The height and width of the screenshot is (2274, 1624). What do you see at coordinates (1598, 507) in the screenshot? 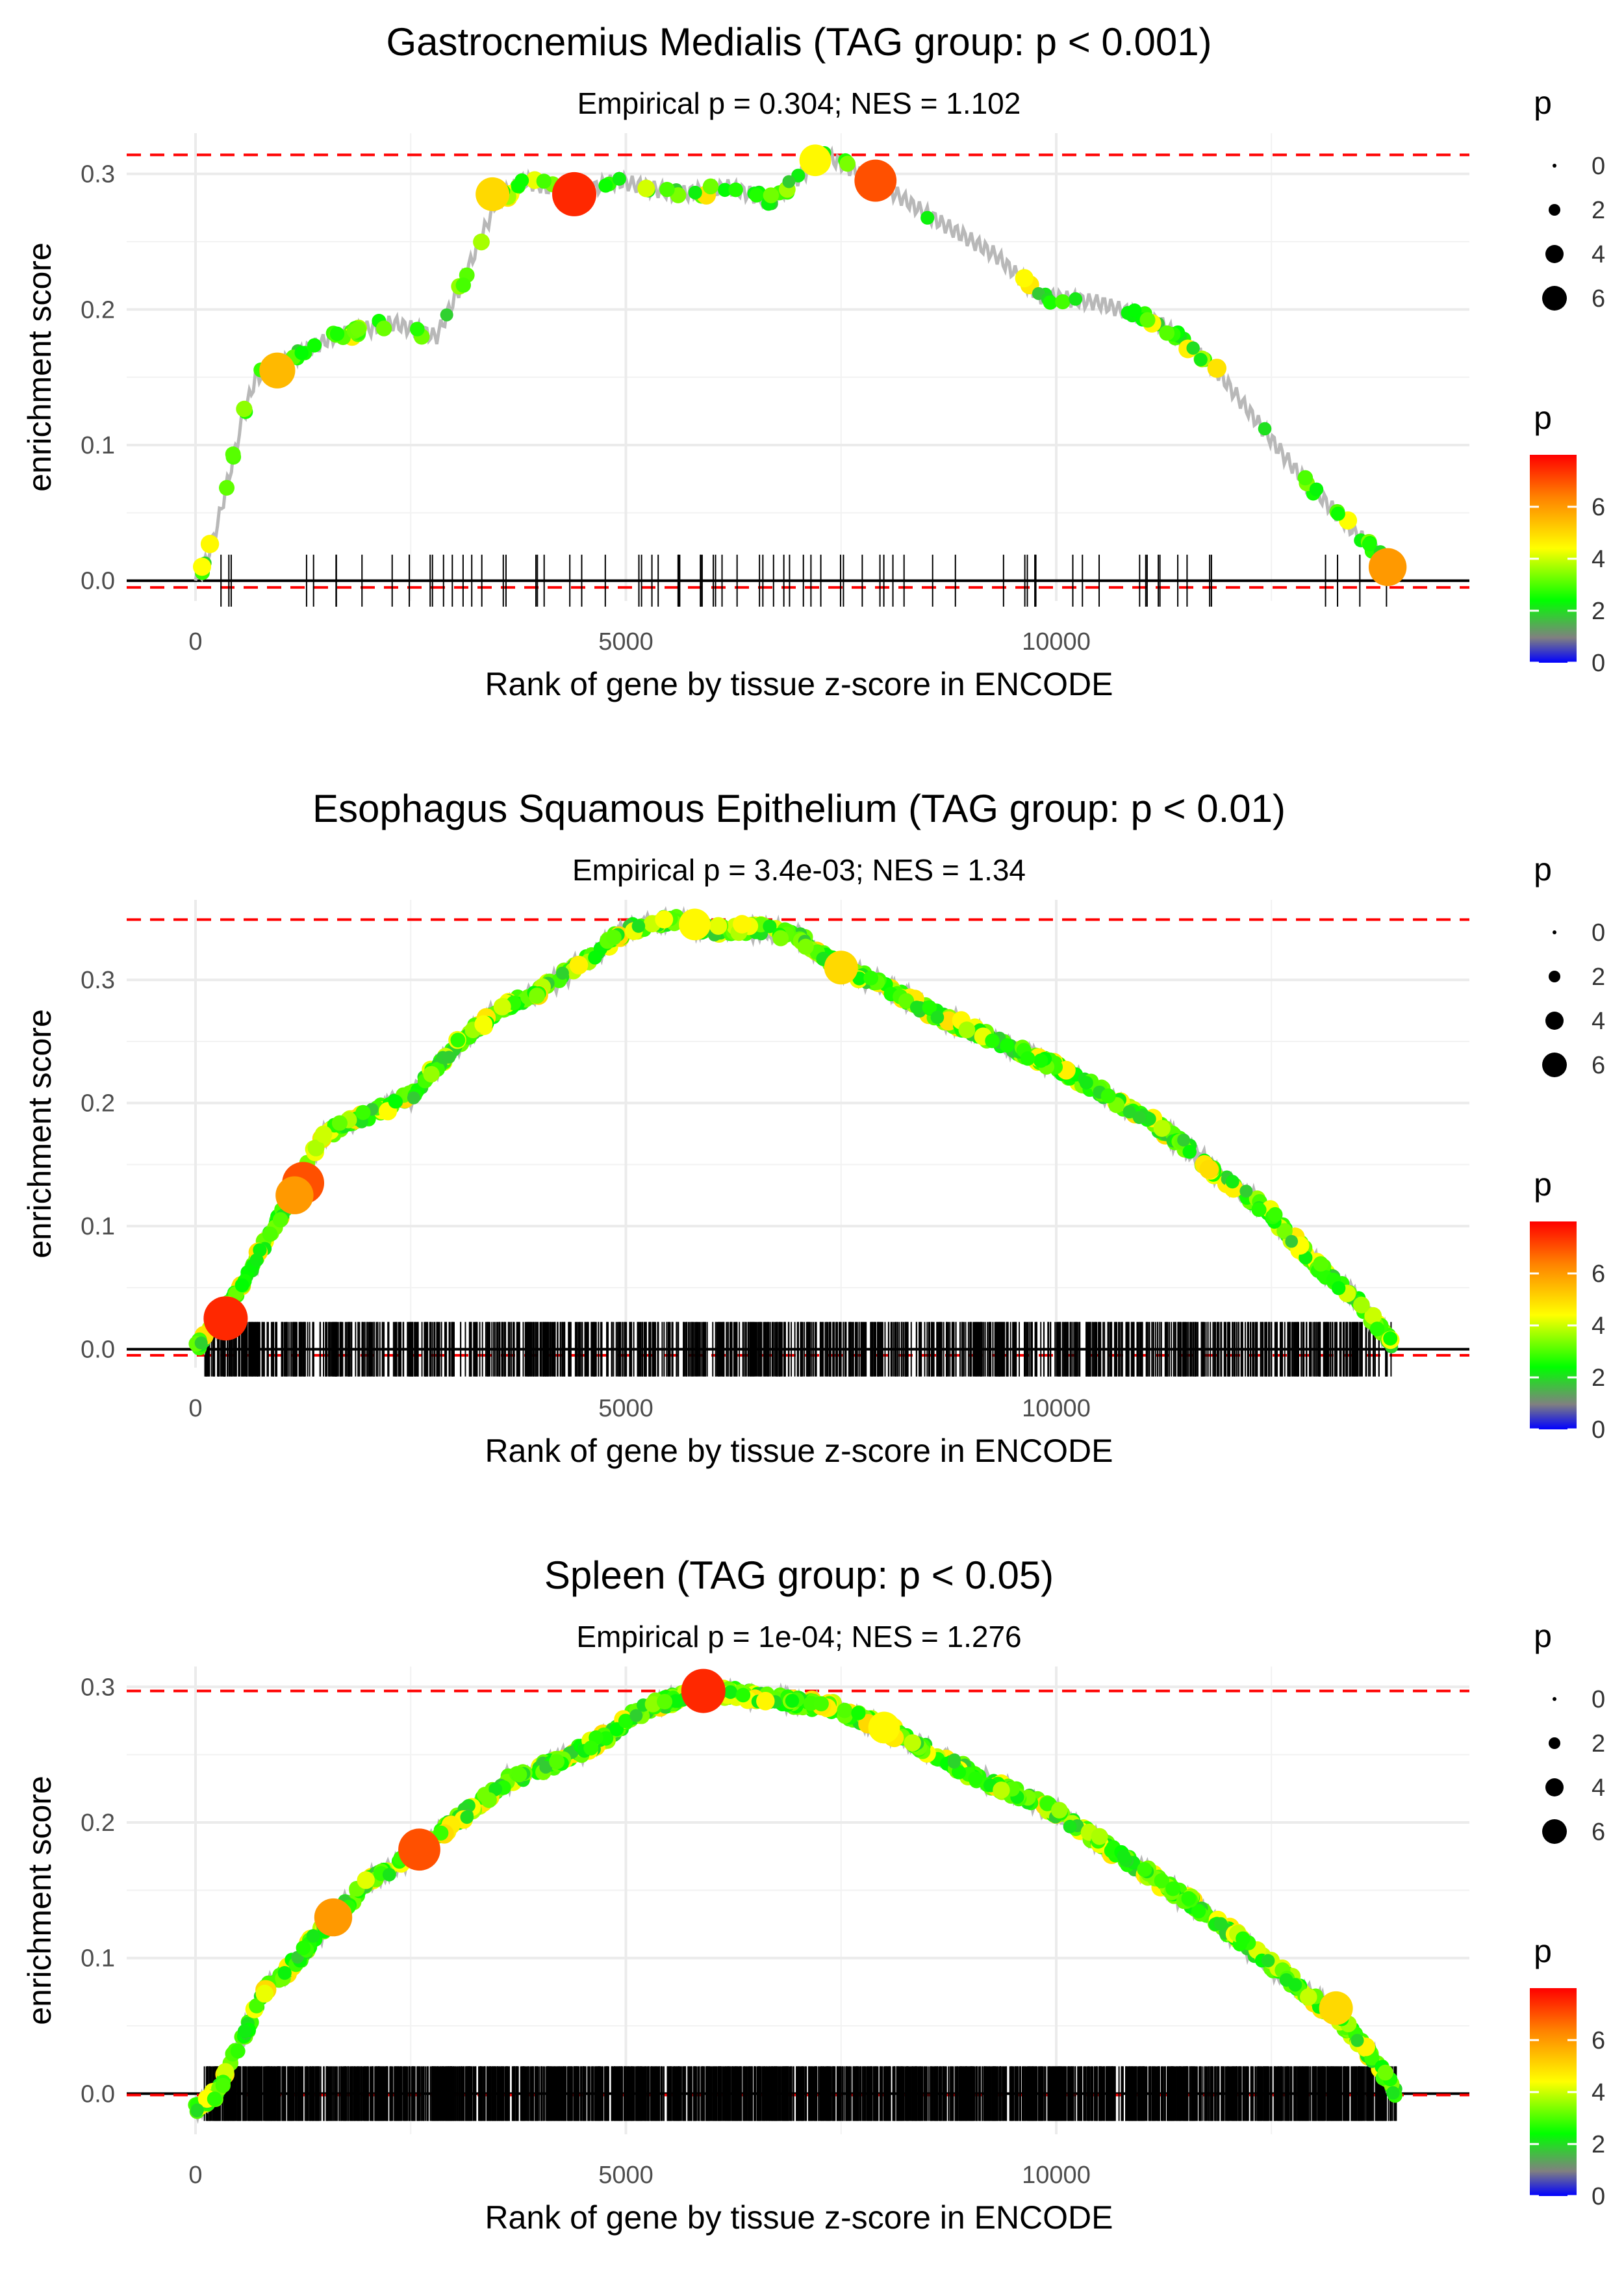
I see `legend-color-label: 6` at bounding box center [1598, 507].